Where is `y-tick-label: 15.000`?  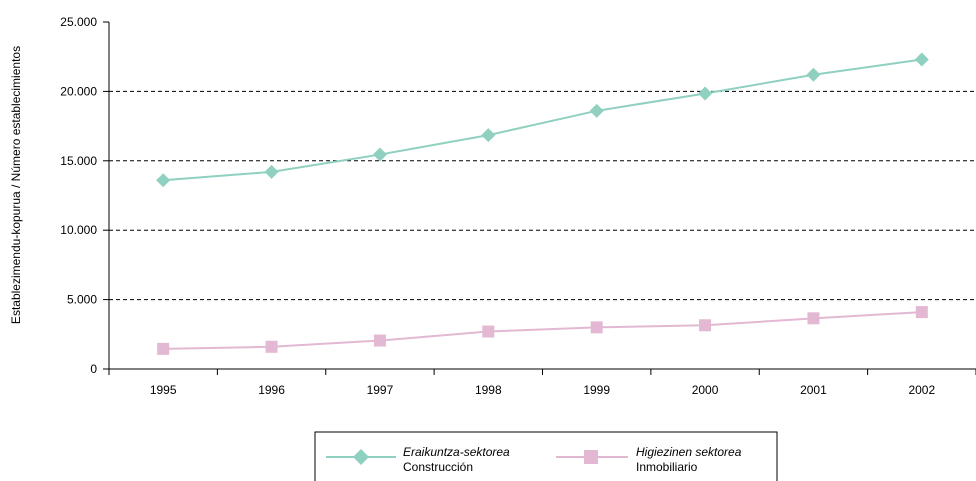 y-tick-label: 15.000 is located at coordinates (78, 161).